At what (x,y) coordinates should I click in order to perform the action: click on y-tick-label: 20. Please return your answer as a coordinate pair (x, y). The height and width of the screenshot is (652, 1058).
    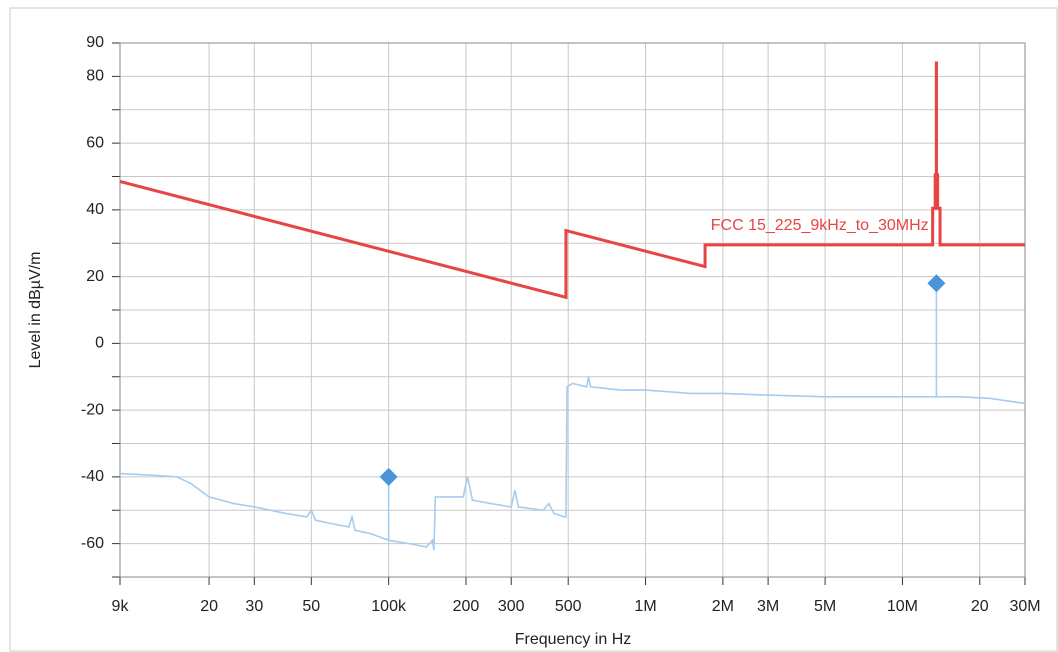
    Looking at the image, I should click on (95, 276).